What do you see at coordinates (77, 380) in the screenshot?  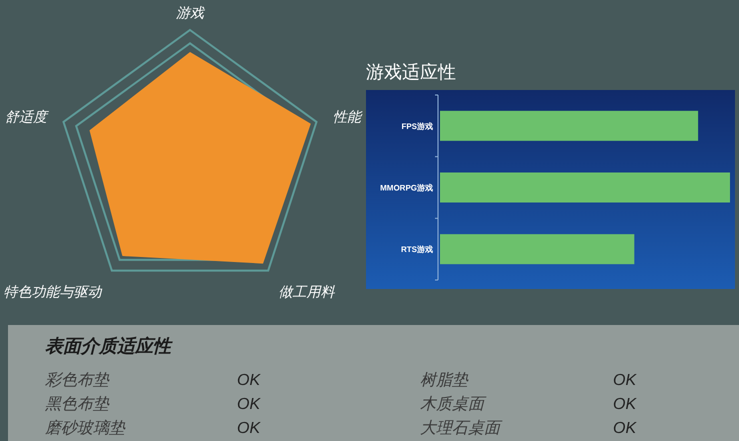 I see `text: 彩色布垫` at bounding box center [77, 380].